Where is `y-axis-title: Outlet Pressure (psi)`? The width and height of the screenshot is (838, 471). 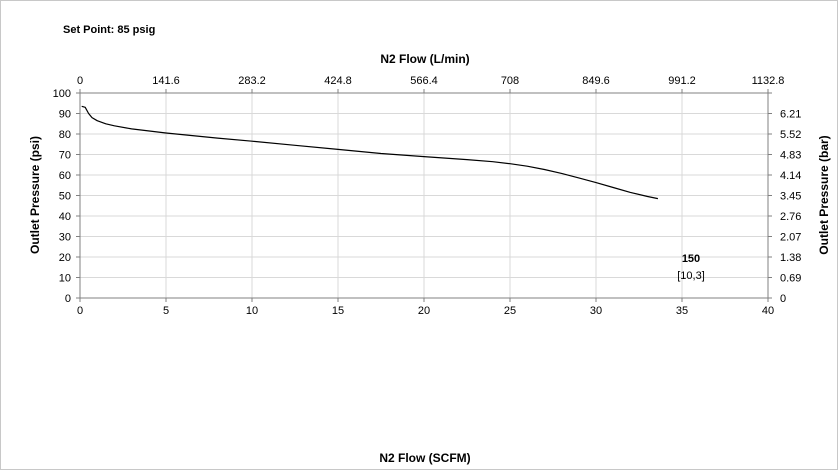
y-axis-title: Outlet Pressure (psi) is located at coordinates (35, 195).